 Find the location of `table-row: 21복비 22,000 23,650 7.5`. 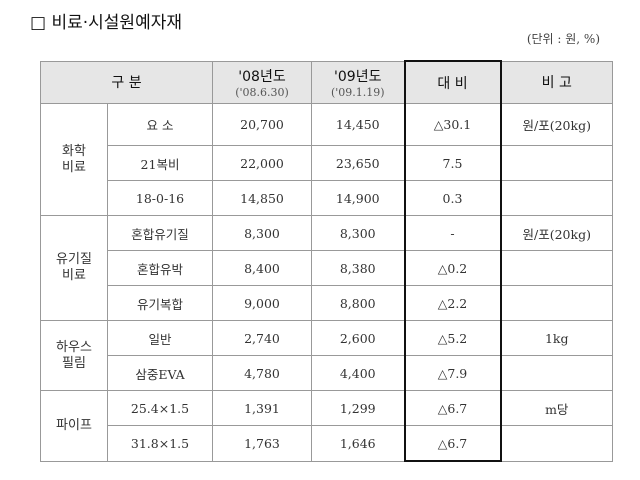

table-row: 21복비 22,000 23,650 7.5 is located at coordinates (327, 163).